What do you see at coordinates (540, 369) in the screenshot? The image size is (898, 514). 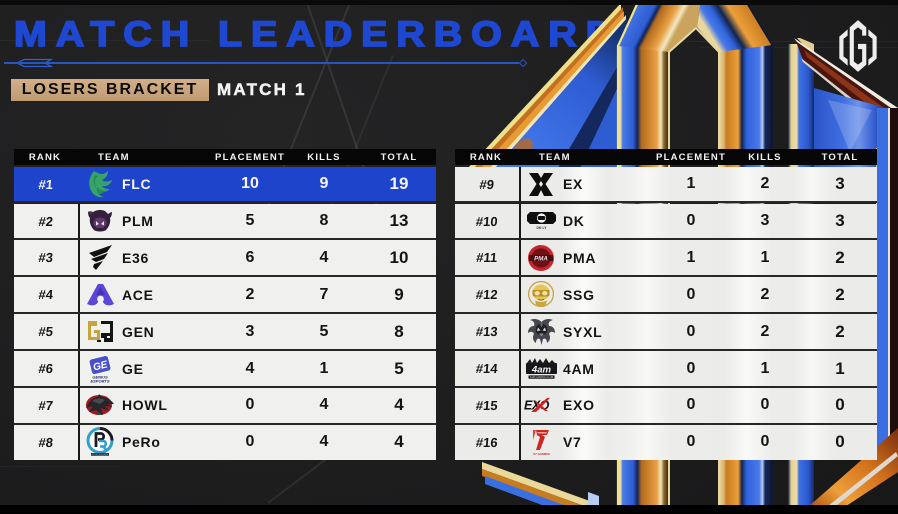 I see `svg-text: 4am` at bounding box center [540, 369].